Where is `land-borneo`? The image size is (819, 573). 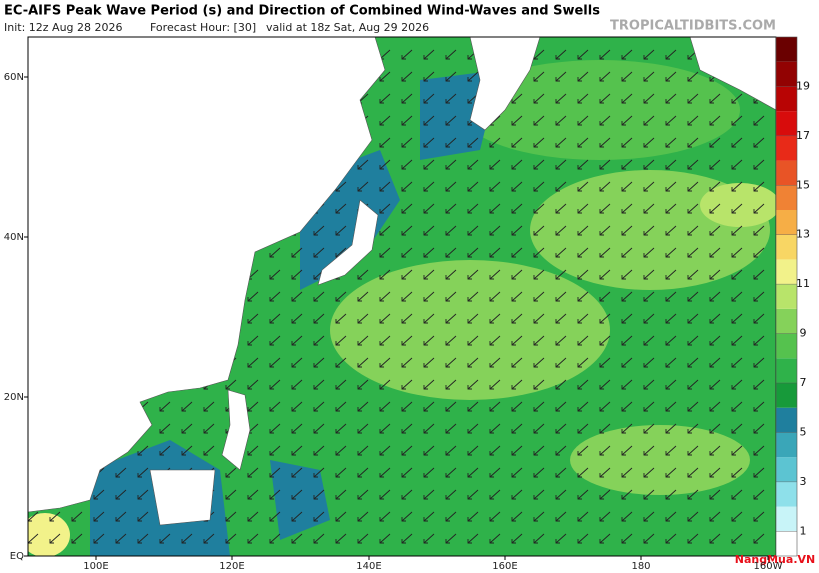 land-borneo is located at coordinates (182, 497).